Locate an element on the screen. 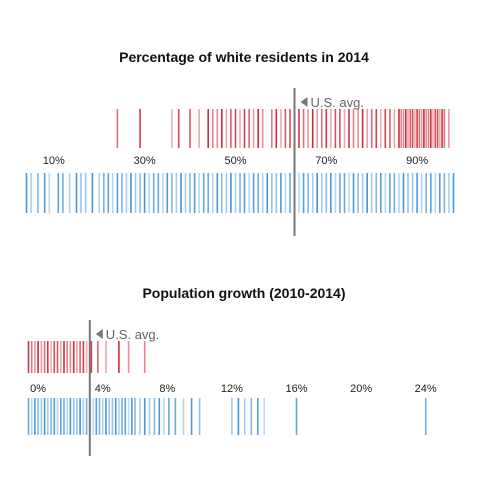 The image size is (500, 500). tick-label: 8% is located at coordinates (167, 389).